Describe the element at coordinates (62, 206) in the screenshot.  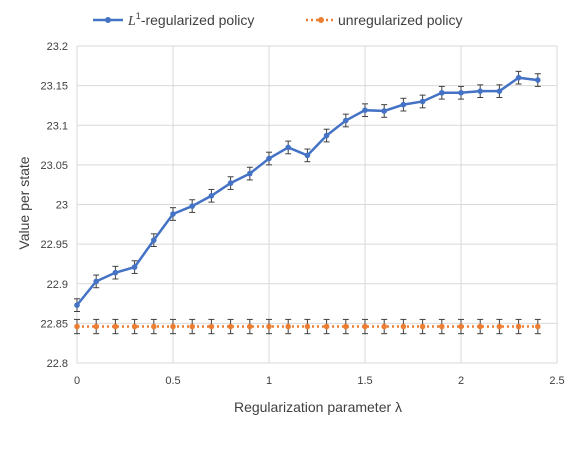
I see `y-tick-label: 23` at that location.